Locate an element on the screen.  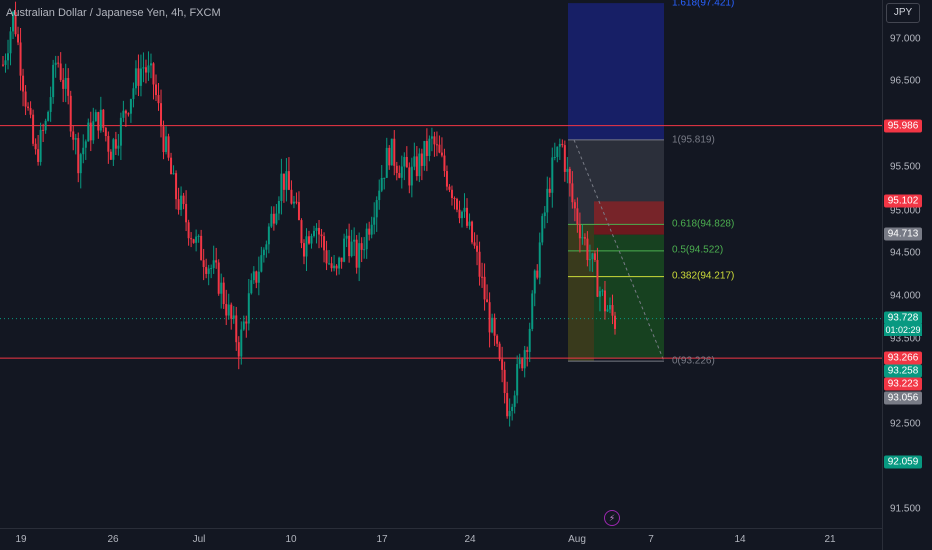
fib-label-0: 0(93.226) is located at coordinates (693, 361).